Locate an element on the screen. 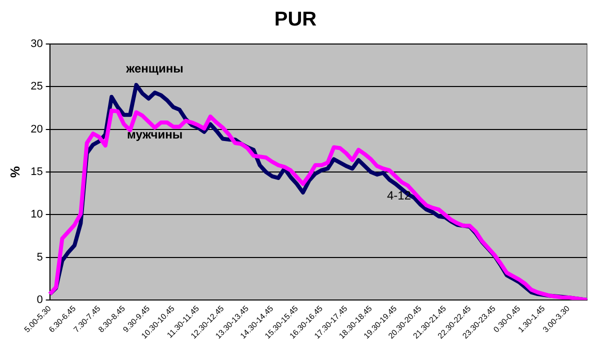 The height and width of the screenshot is (341, 597). y-tick-label: 10 is located at coordinates (36, 214).